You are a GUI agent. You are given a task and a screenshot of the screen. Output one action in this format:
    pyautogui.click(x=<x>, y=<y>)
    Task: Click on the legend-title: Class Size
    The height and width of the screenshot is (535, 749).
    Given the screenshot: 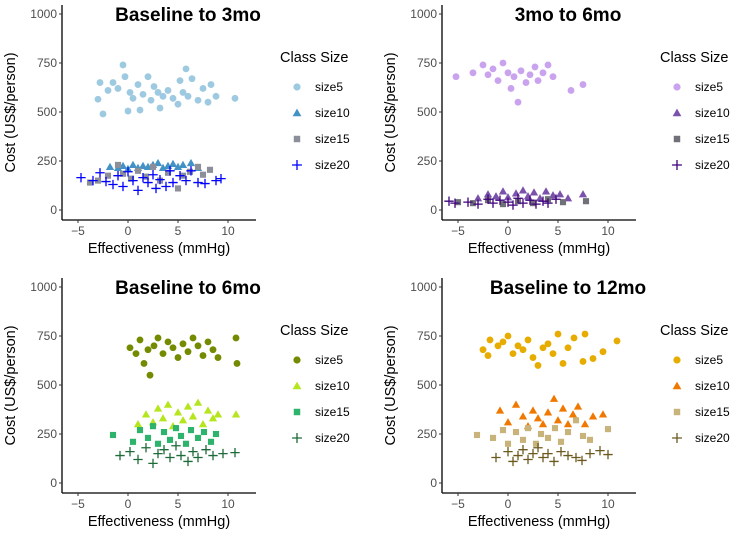 What is the action you would take?
    pyautogui.click(x=314, y=58)
    